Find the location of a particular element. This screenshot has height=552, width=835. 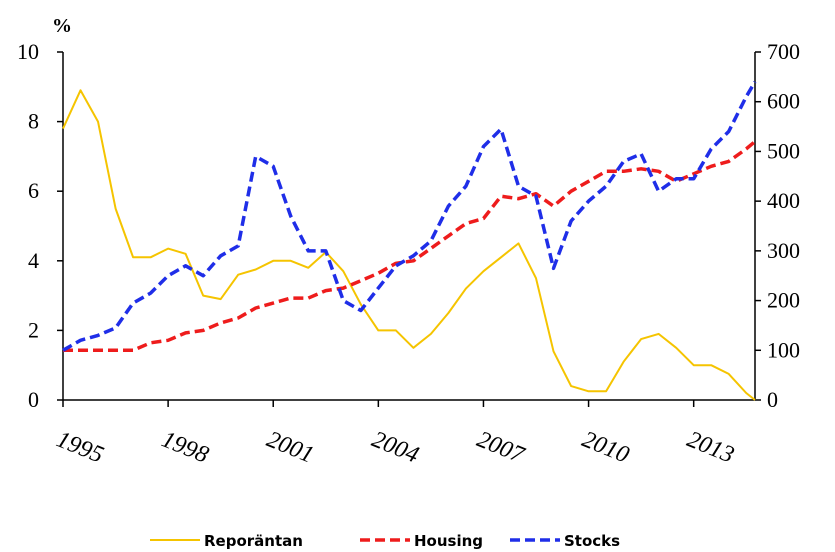

y2-tick-label: 400 is located at coordinates (783, 200).